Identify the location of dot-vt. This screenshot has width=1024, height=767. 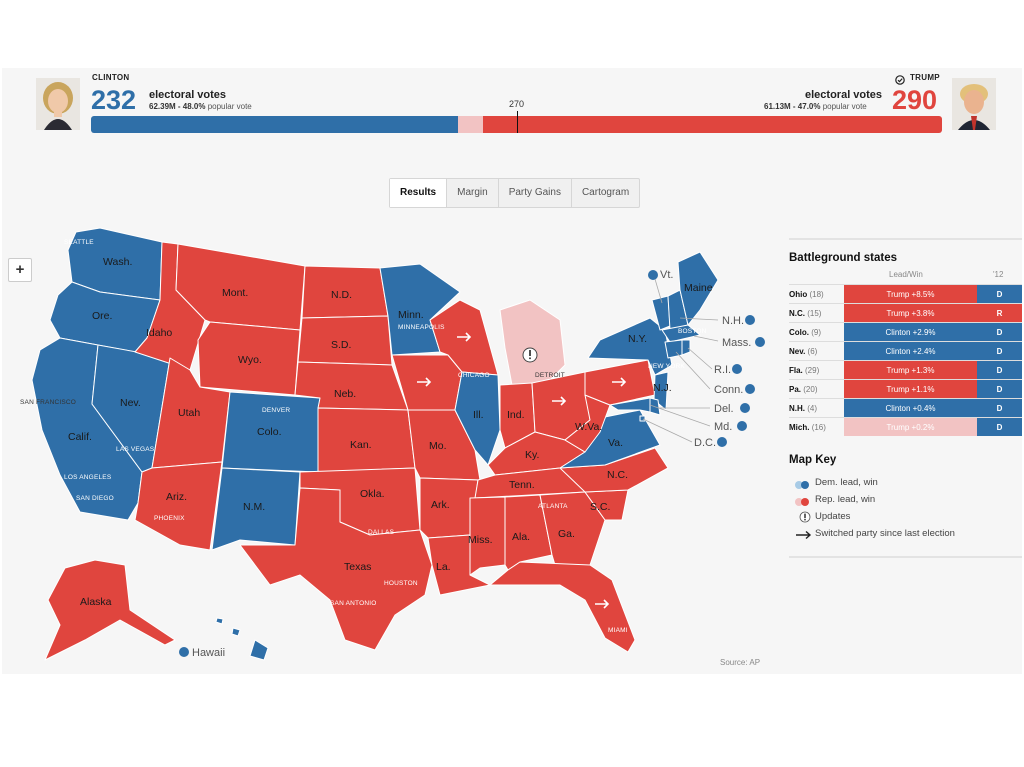
(653, 275).